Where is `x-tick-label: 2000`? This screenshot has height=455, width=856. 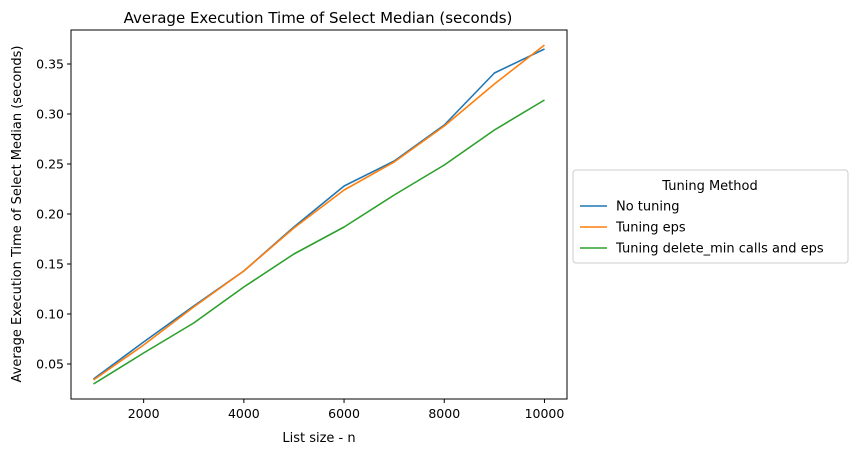
x-tick-label: 2000 is located at coordinates (144, 413).